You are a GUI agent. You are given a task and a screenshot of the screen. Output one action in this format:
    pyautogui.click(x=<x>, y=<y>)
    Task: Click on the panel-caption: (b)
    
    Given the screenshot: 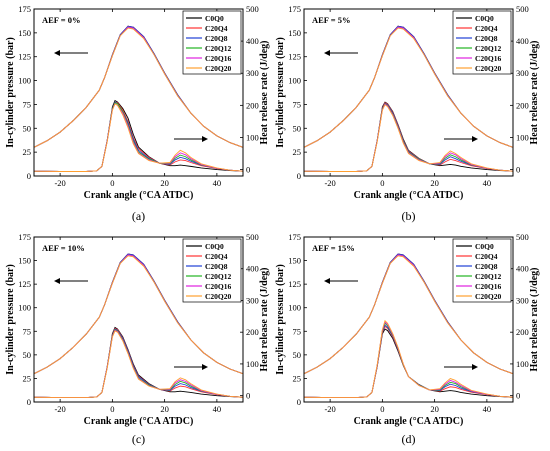 What is the action you would take?
    pyautogui.click(x=409, y=216)
    